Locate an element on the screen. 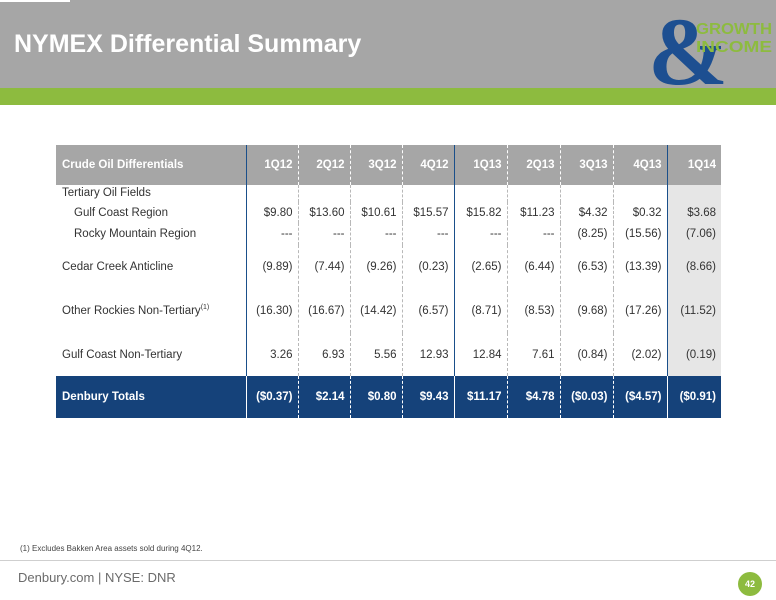 The height and width of the screenshot is (600, 776). table-row-group: Tertiary Oil Fields is located at coordinates (388, 193).